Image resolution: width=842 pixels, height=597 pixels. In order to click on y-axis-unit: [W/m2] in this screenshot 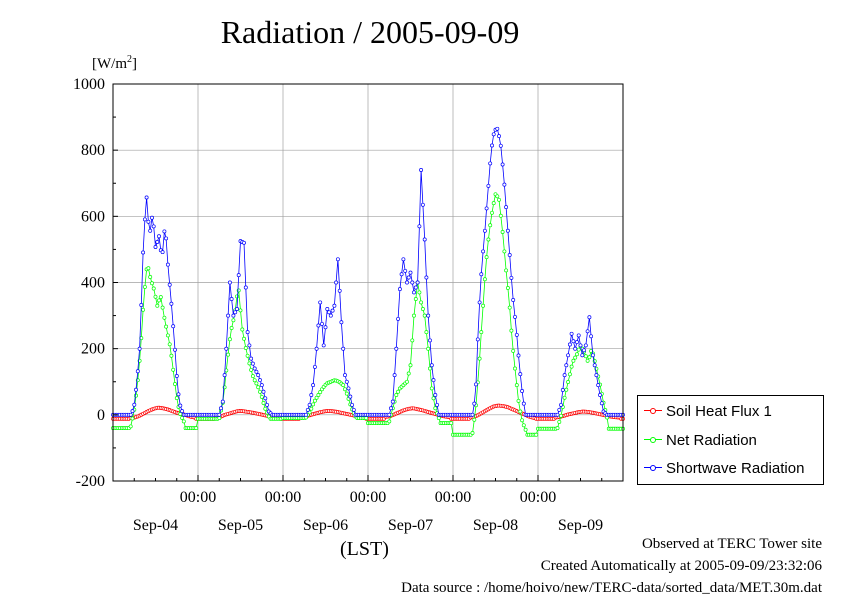, I will do `click(114, 63)`.